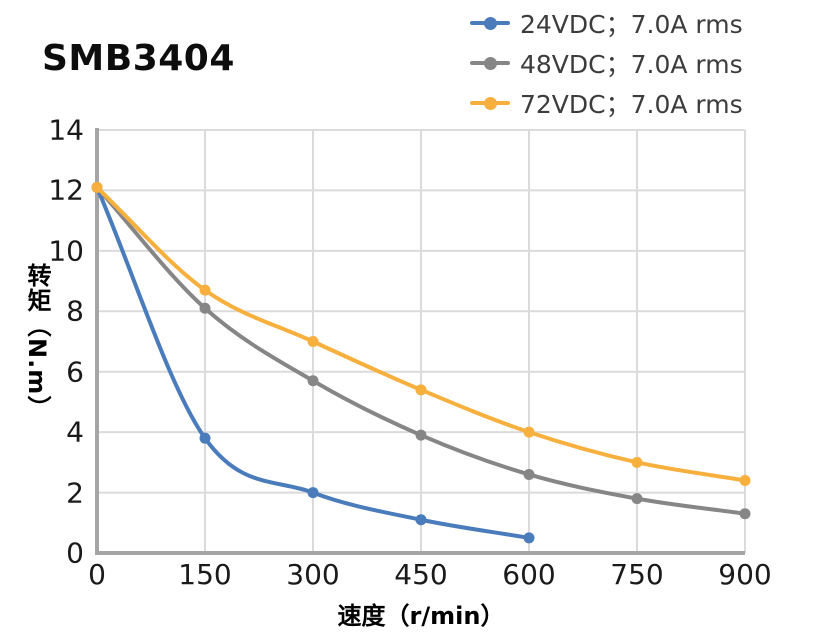  What do you see at coordinates (631, 104) in the screenshot?
I see `legend-label-72vdc: 72VDC；7.0A rms` at bounding box center [631, 104].